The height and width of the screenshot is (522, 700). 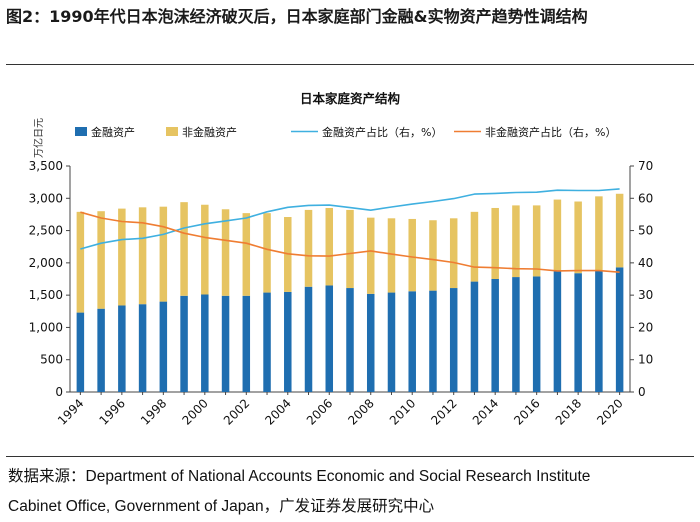 I want to click on y-right-tick-label: 20, so click(x=645, y=327).